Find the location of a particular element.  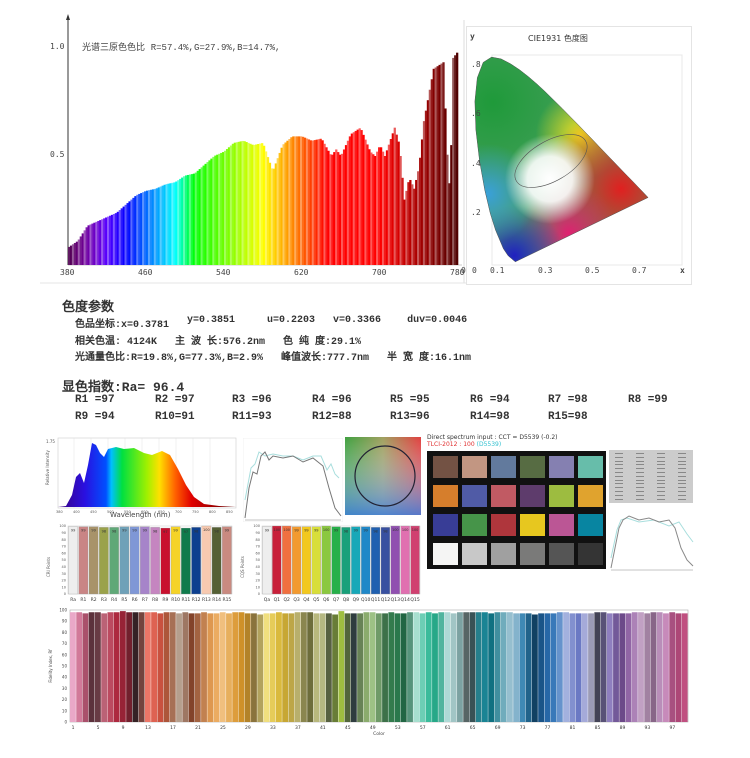

x-axis-label: Color is located at coordinates (379, 733).